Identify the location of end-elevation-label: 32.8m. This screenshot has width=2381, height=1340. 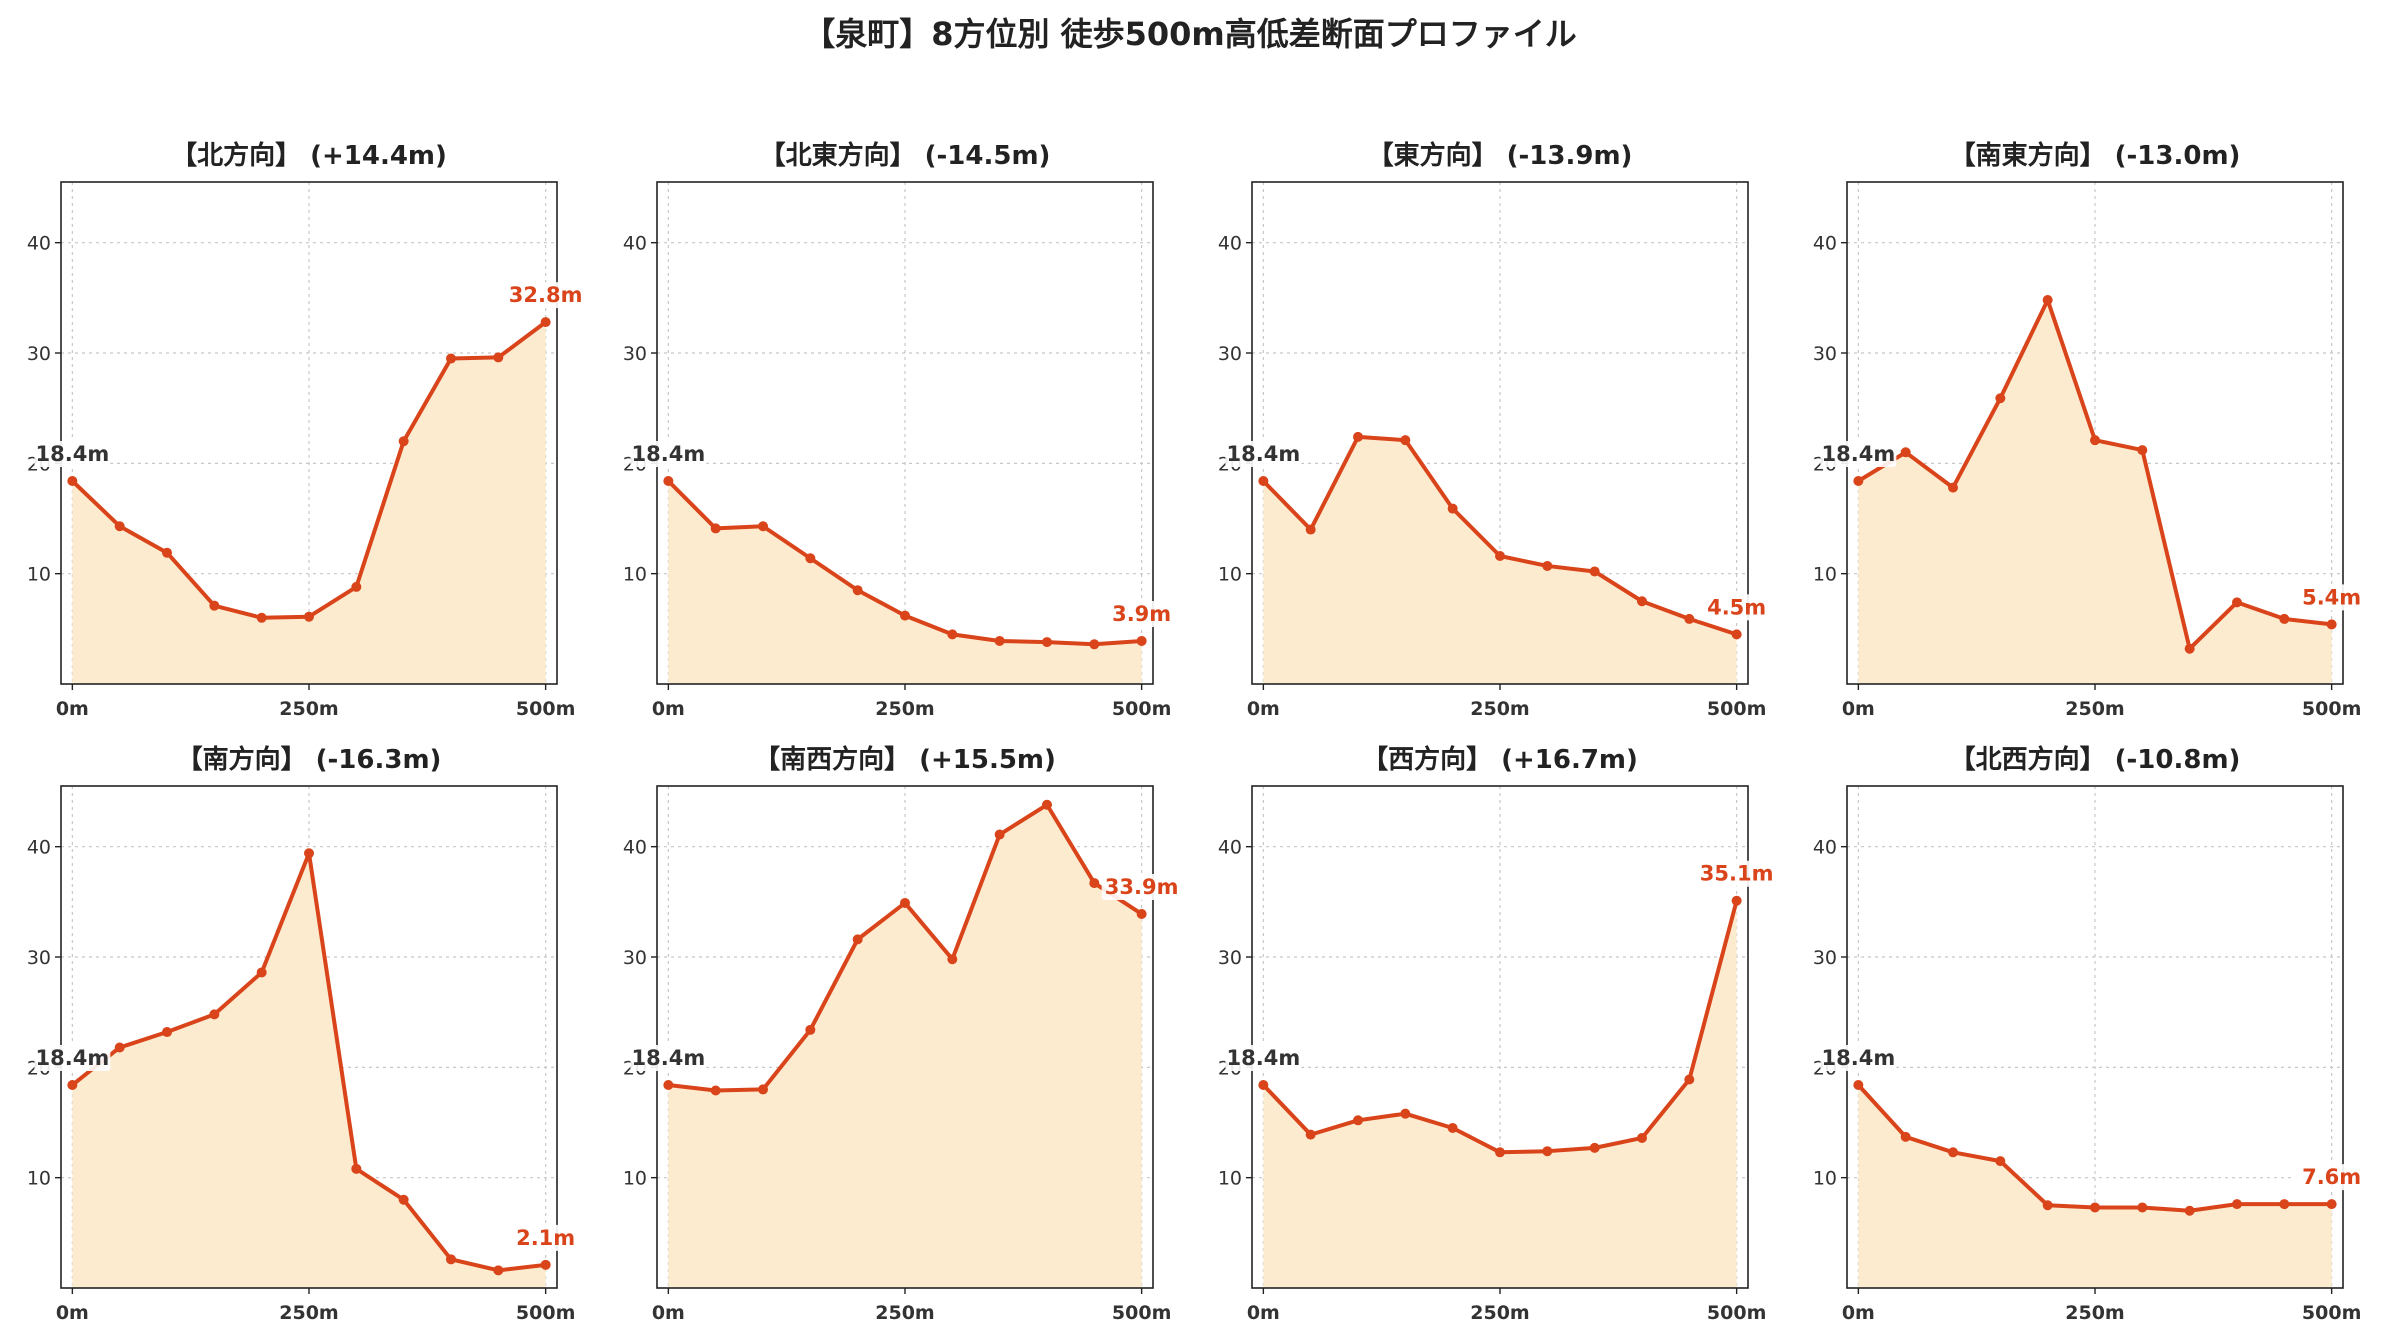
(546, 295).